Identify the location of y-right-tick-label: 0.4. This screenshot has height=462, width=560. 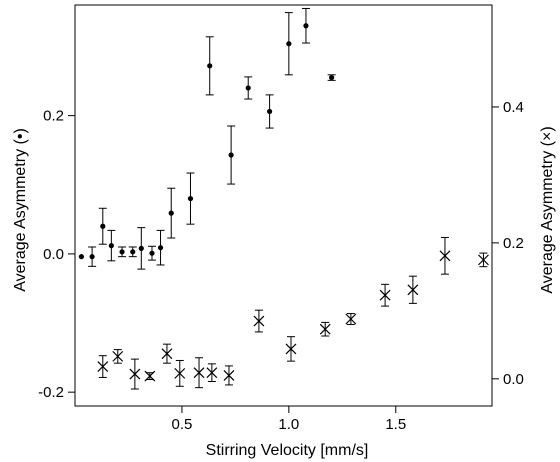
(513, 107).